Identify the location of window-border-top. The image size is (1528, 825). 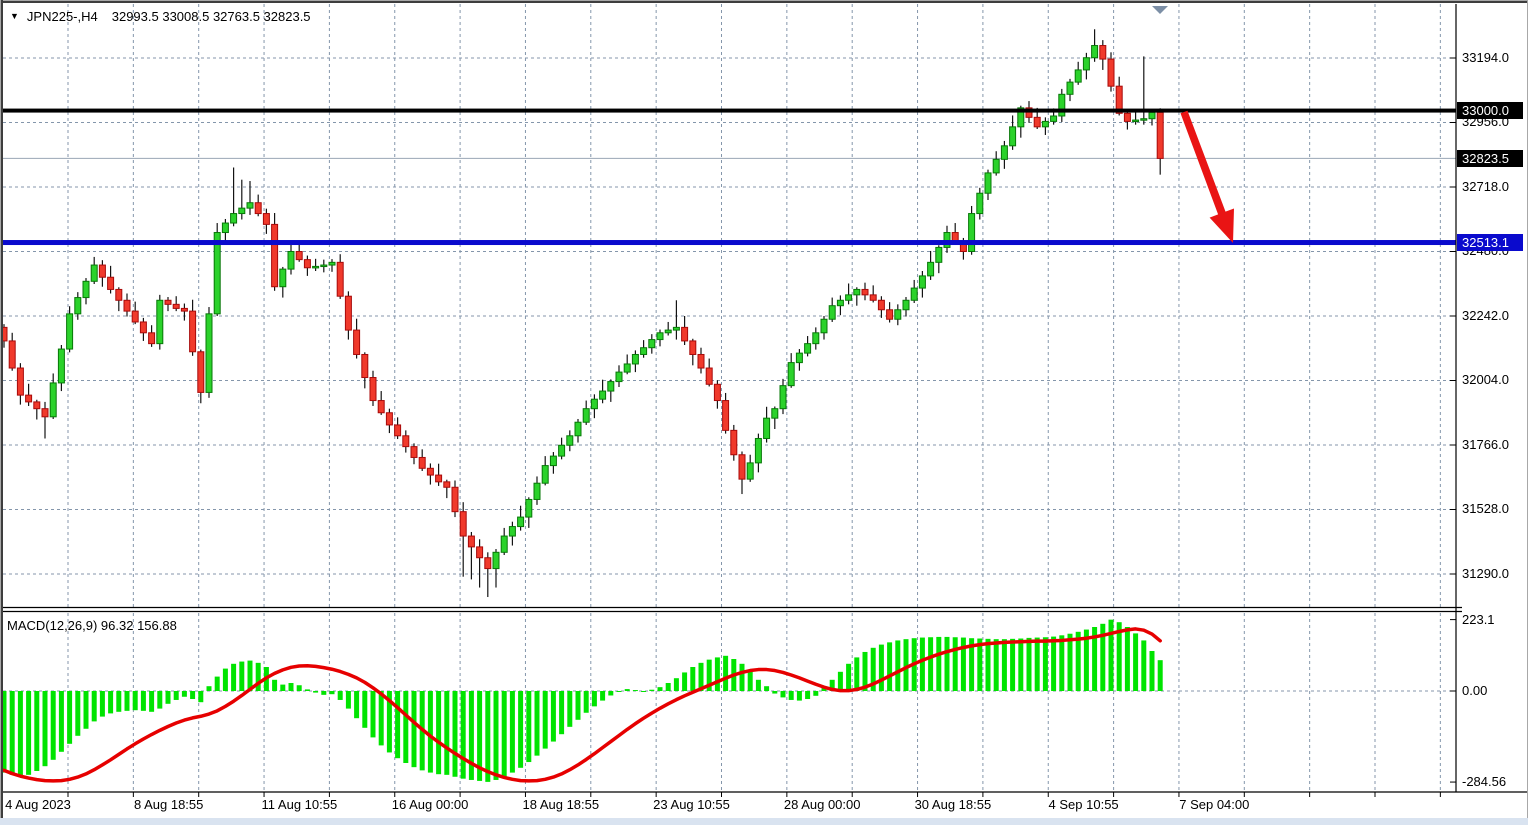
(764, 0).